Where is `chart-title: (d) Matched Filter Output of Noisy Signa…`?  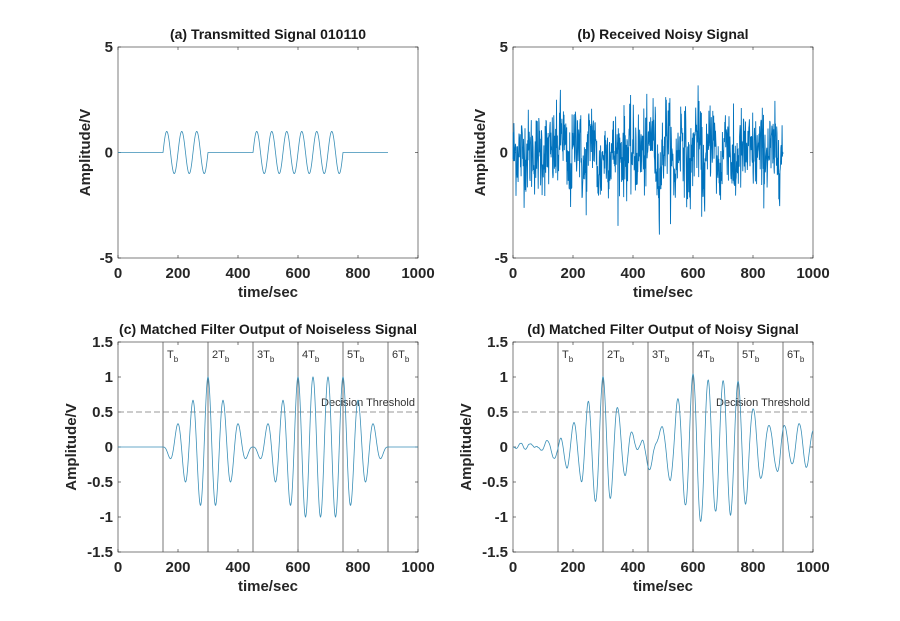
chart-title: (d) Matched Filter Output of Noisy Signa… is located at coordinates (662, 329).